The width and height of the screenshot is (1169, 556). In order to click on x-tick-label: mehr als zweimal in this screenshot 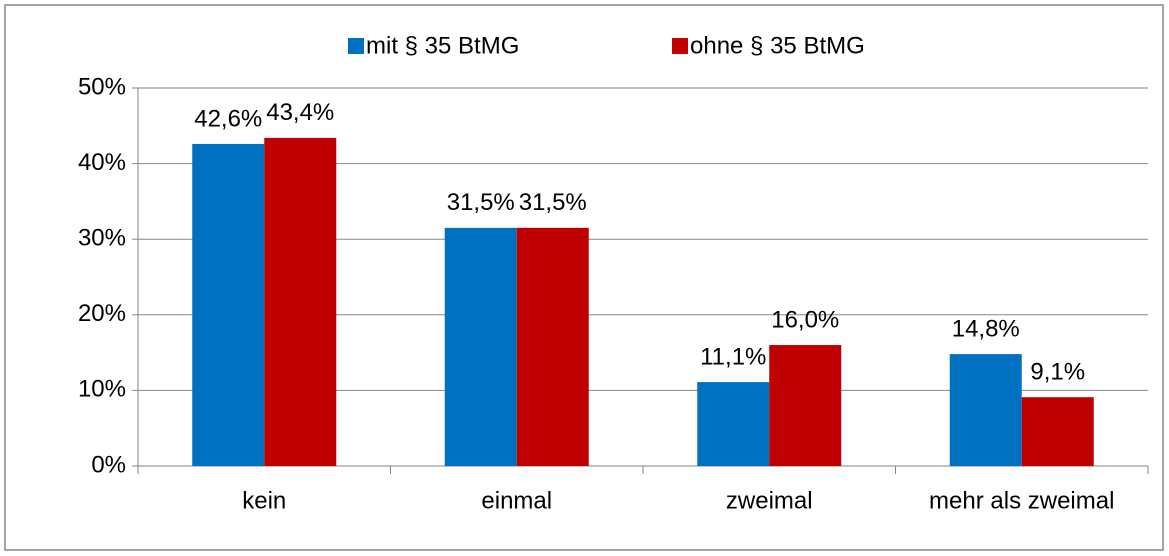, I will do `click(1021, 500)`.